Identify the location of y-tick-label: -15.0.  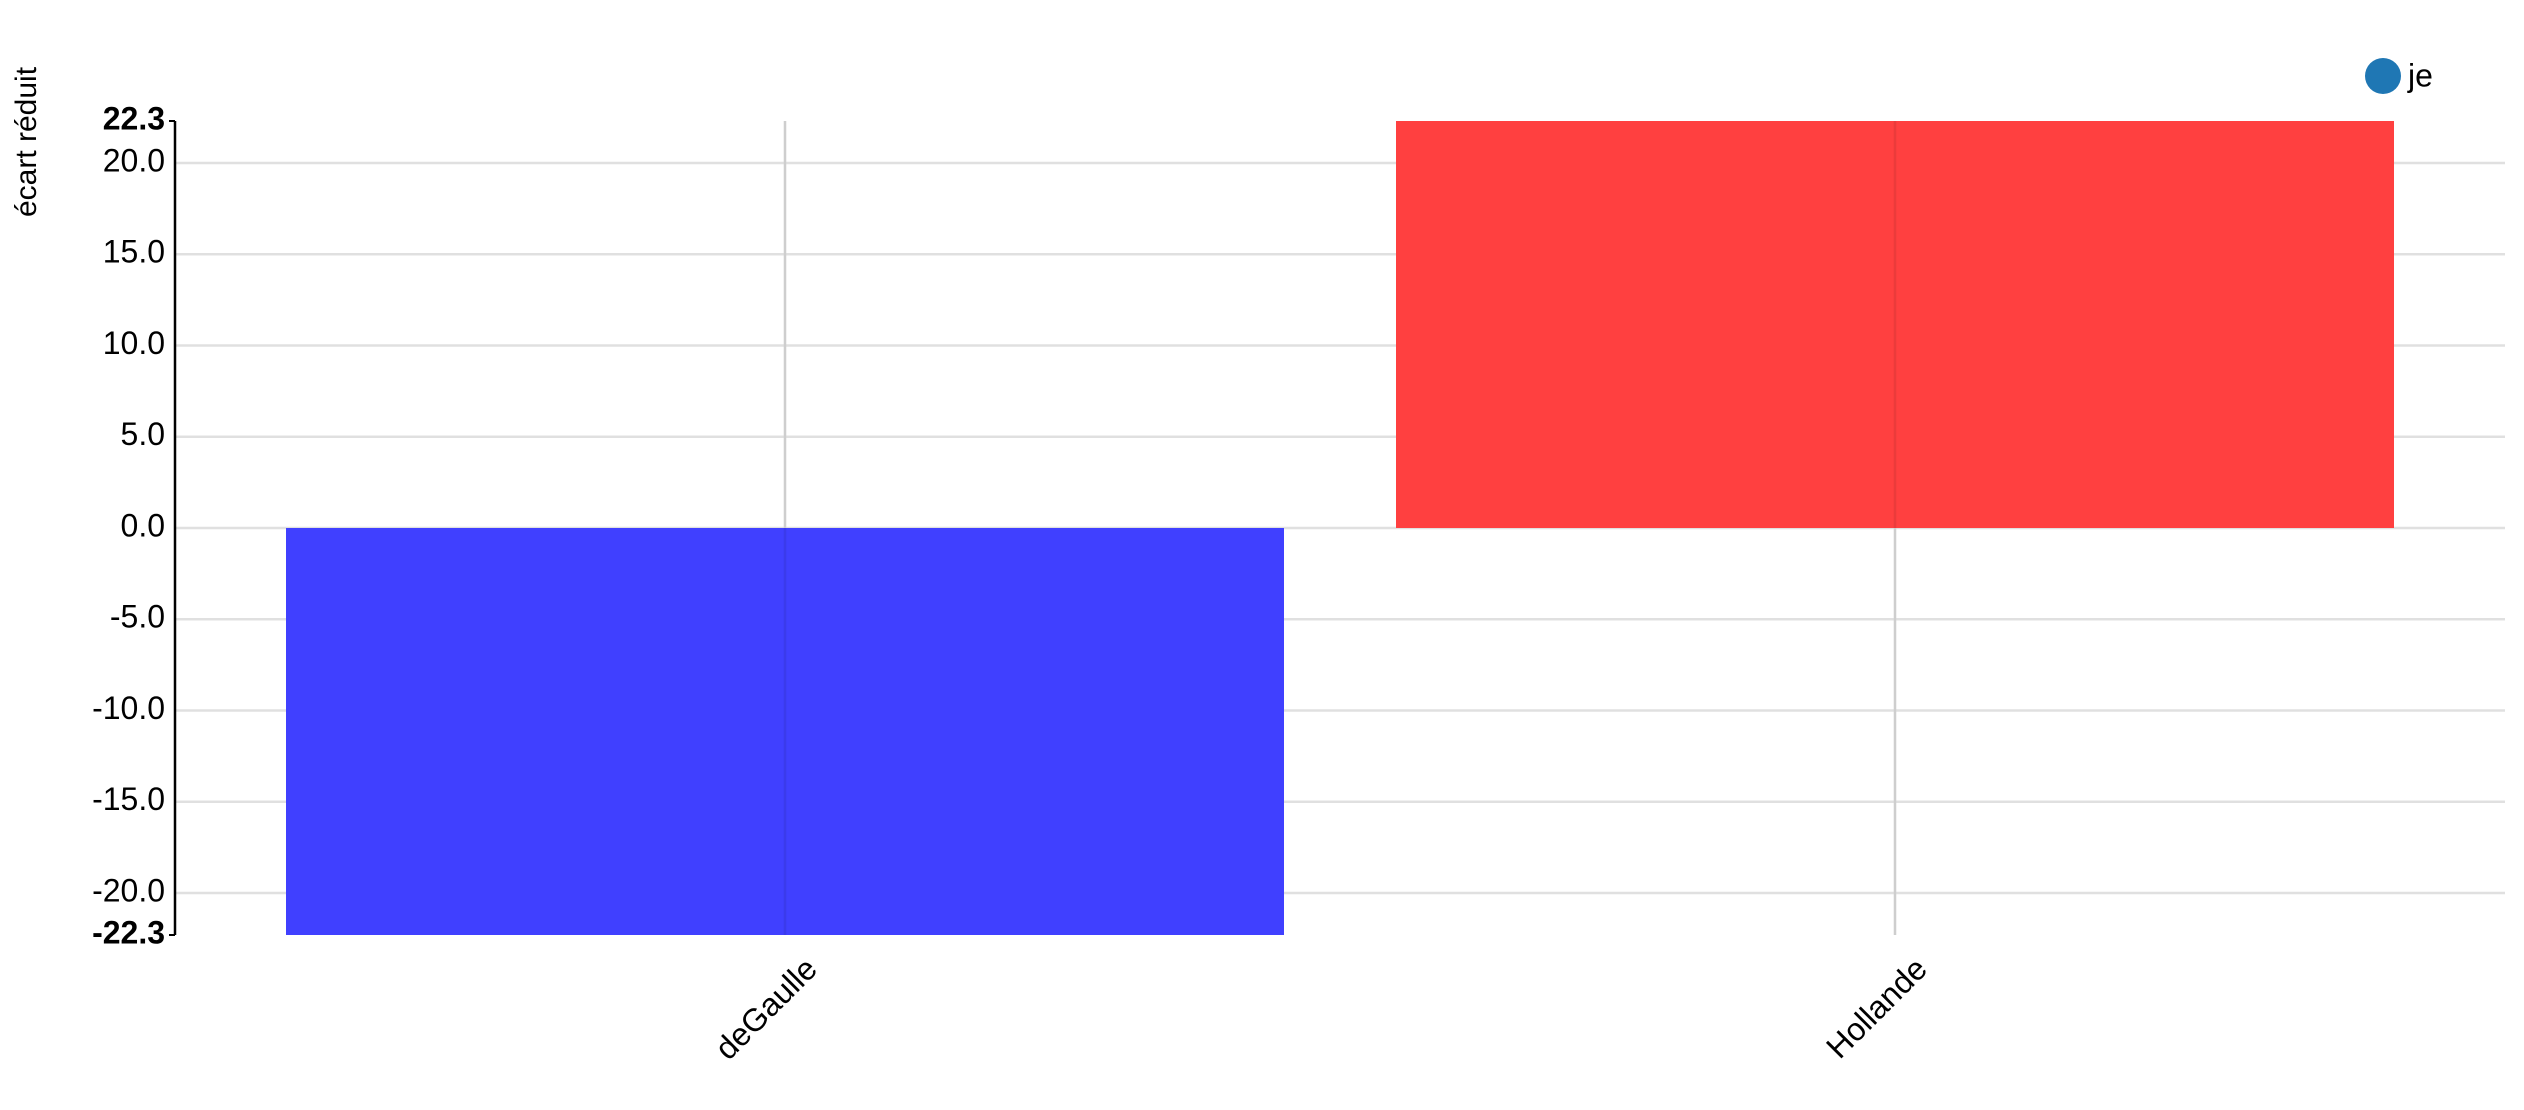
(128, 799).